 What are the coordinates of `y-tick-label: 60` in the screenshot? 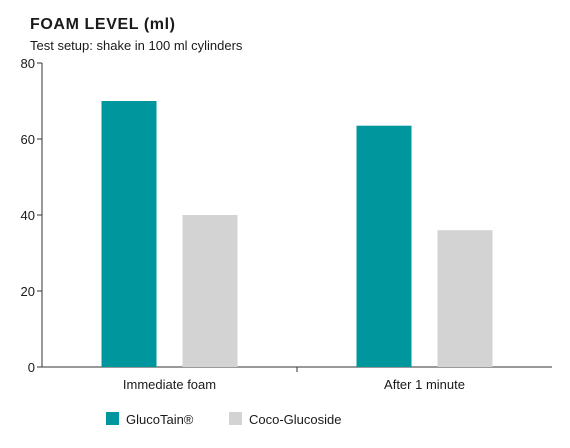 It's located at (28, 139).